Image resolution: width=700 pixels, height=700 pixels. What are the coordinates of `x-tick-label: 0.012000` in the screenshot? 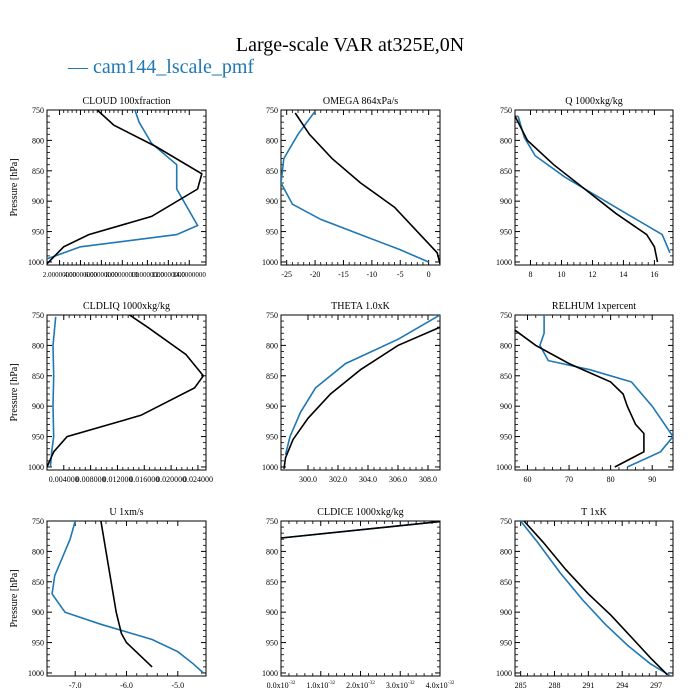 It's located at (117, 479).